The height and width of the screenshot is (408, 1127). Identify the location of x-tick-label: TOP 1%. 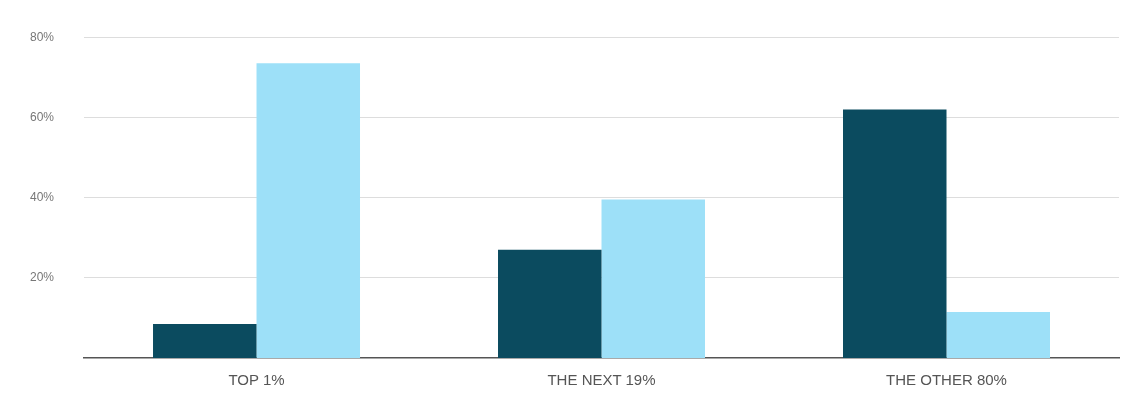
(256, 380).